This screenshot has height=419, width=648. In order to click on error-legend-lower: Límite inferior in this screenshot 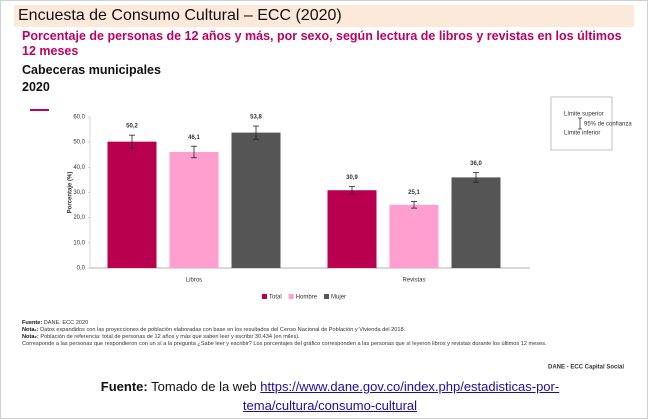, I will do `click(582, 134)`.